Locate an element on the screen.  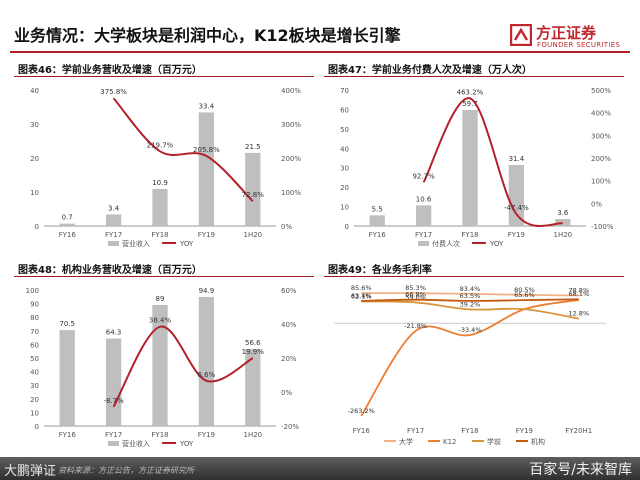
bar-value-label: 3.4 is located at coordinates (114, 208).